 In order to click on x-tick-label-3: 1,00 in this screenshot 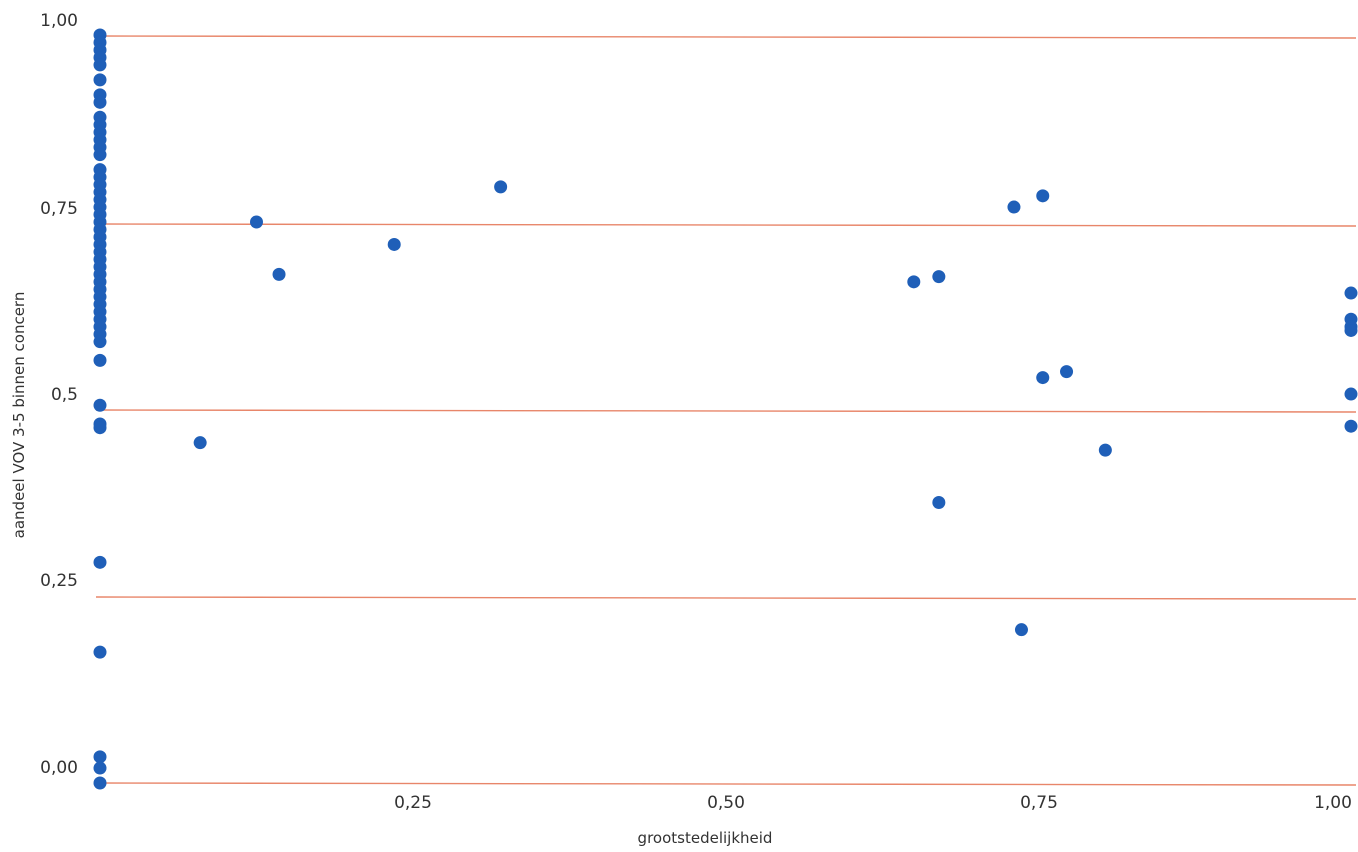, I will do `click(1333, 803)`.